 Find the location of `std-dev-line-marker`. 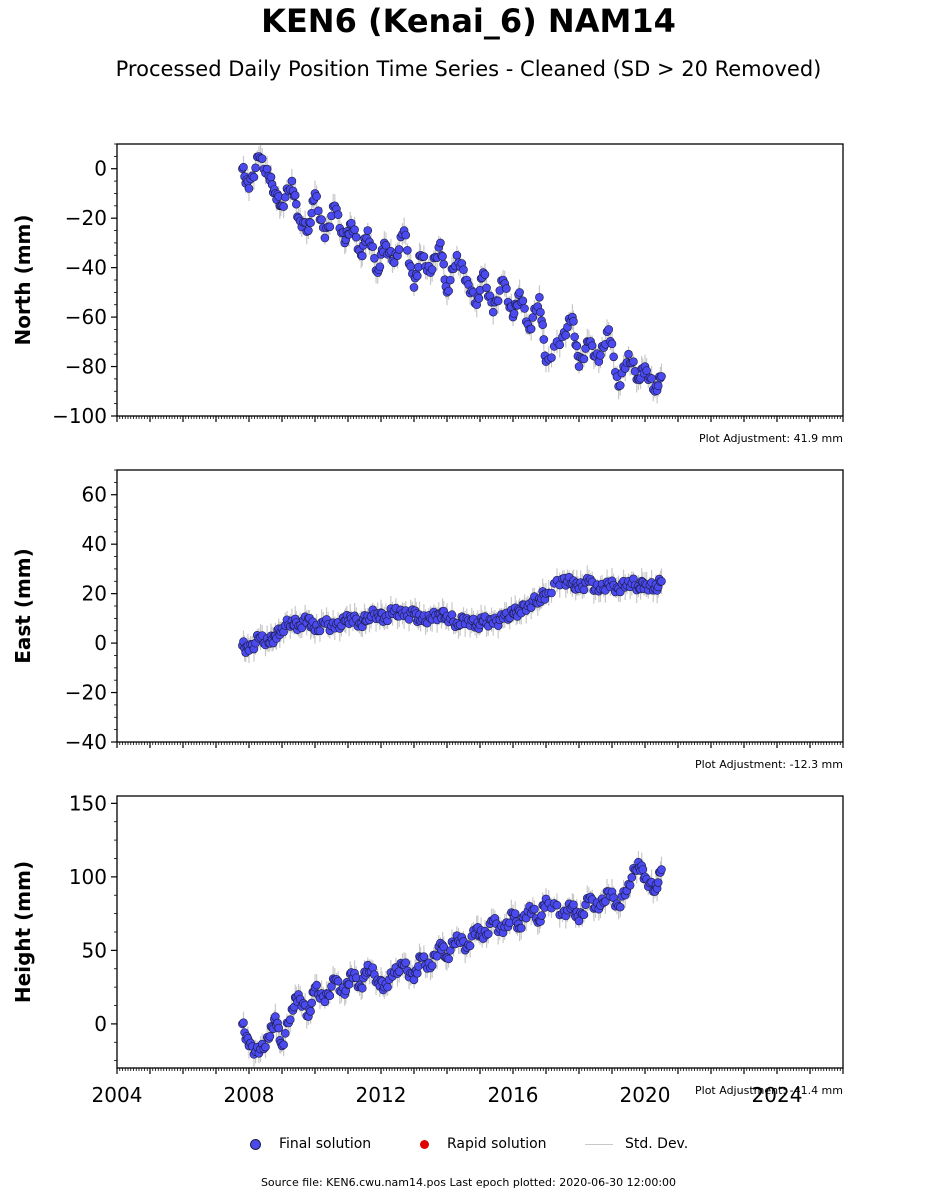

std-dev-line-marker is located at coordinates (599, 1144).